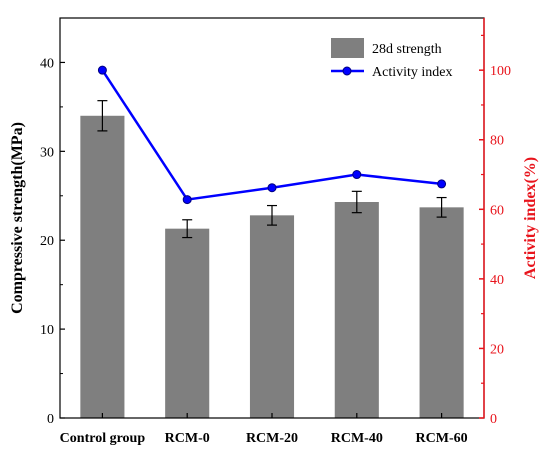  What do you see at coordinates (442, 438) in the screenshot?
I see `x-tick-label: RCM-60` at bounding box center [442, 438].